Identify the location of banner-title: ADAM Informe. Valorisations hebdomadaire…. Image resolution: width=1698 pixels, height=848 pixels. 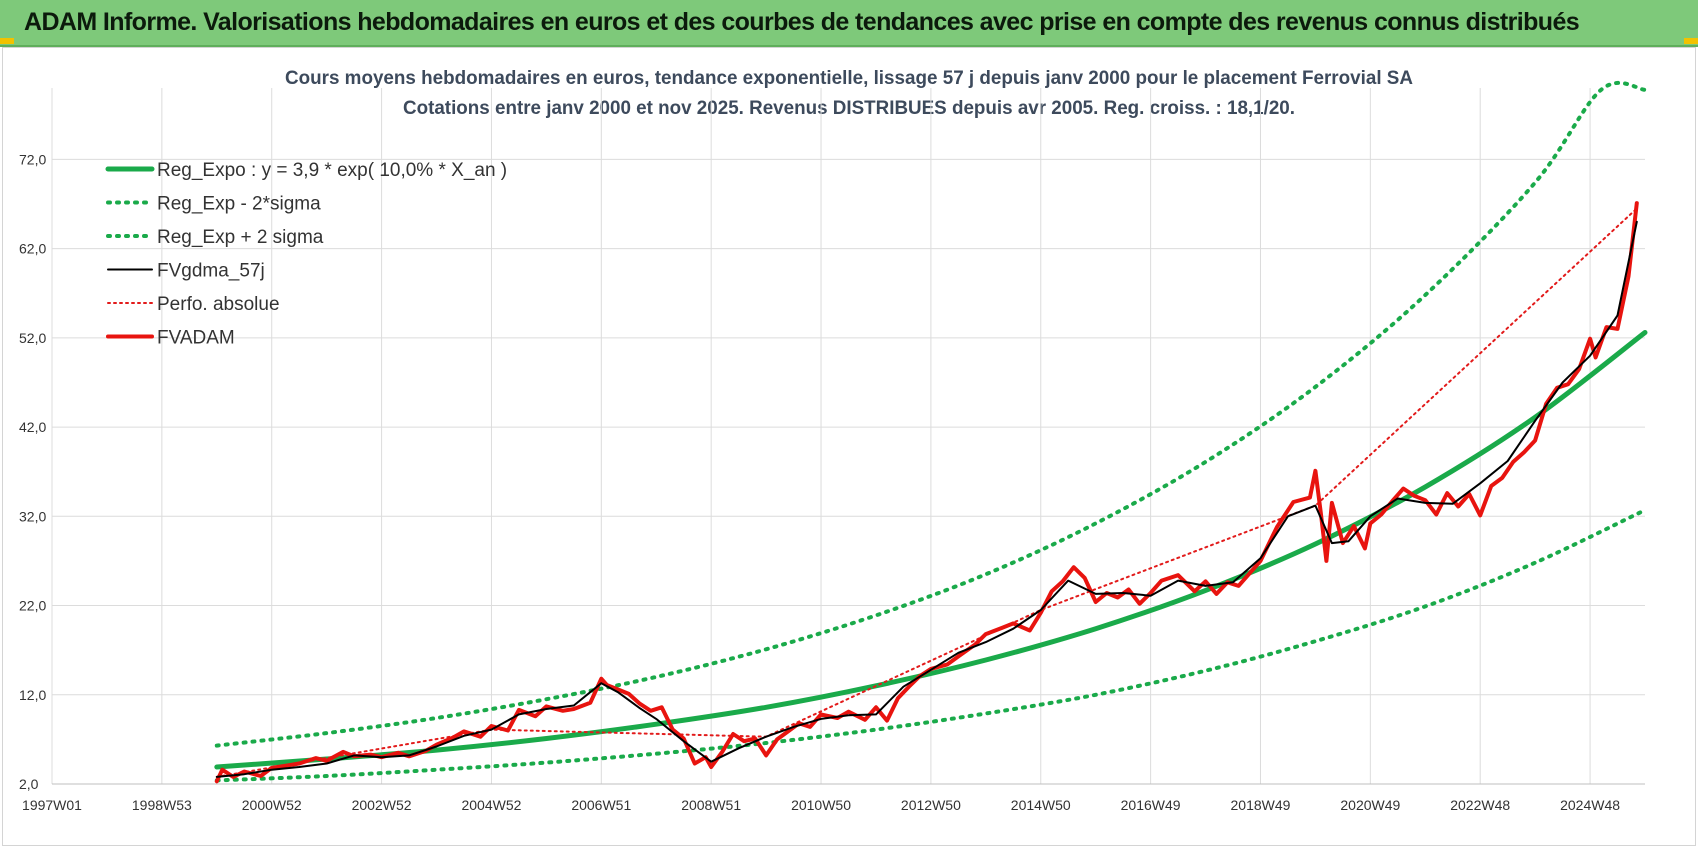
(802, 22).